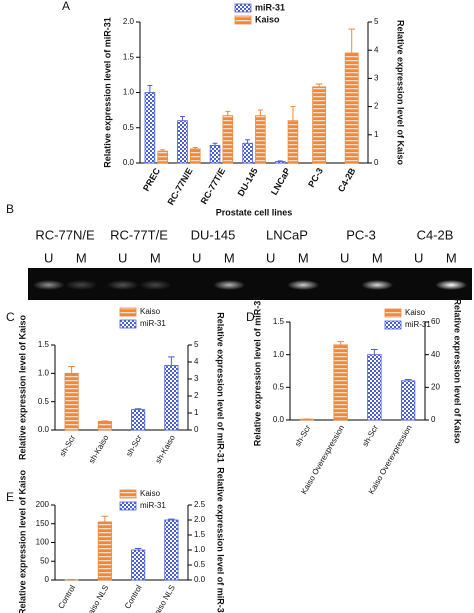 The image size is (474, 613). What do you see at coordinates (151, 179) in the screenshot?
I see `x-tick-label: PREC` at bounding box center [151, 179].